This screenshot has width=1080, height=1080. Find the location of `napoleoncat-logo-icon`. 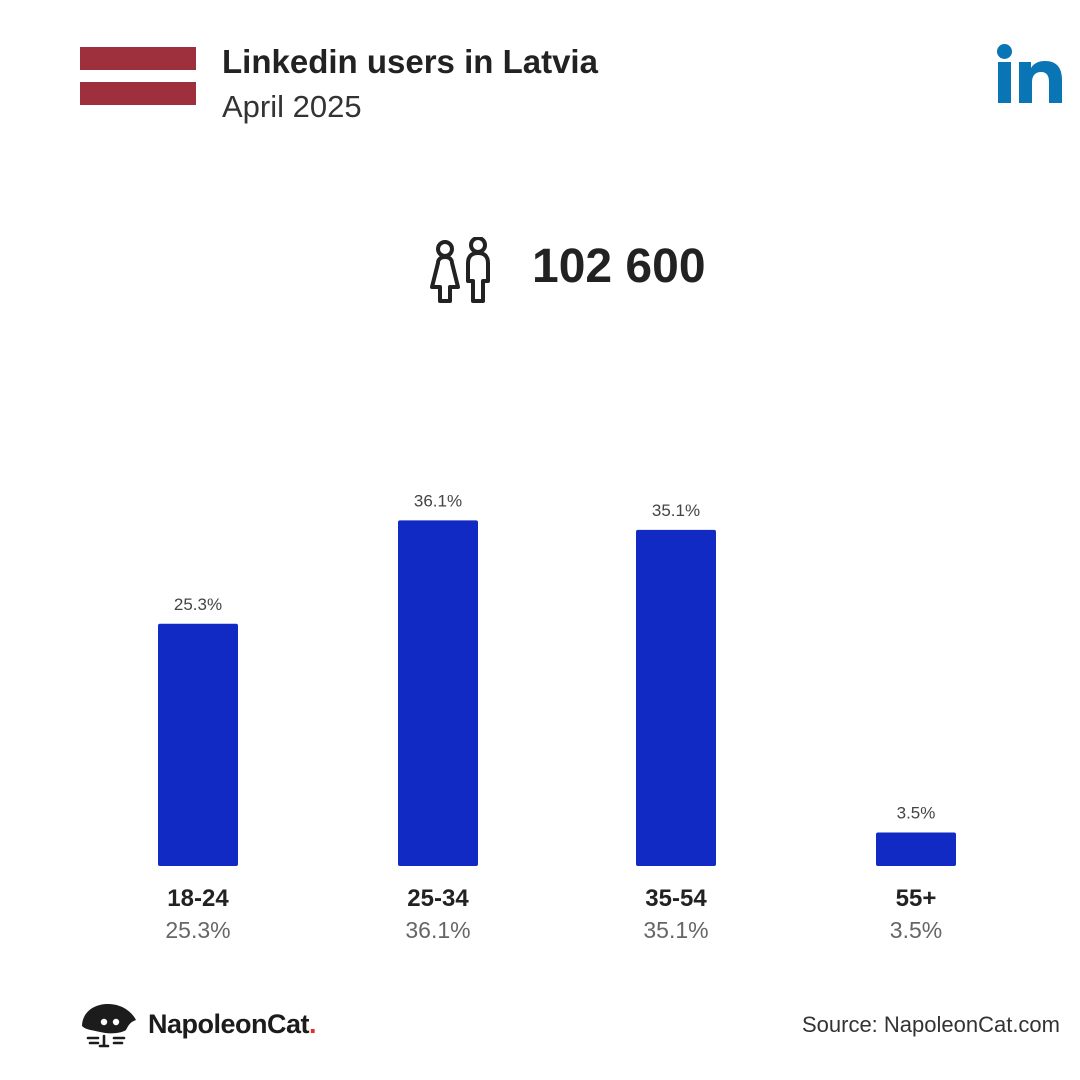

napoleoncat-logo-icon is located at coordinates (109, 1026).